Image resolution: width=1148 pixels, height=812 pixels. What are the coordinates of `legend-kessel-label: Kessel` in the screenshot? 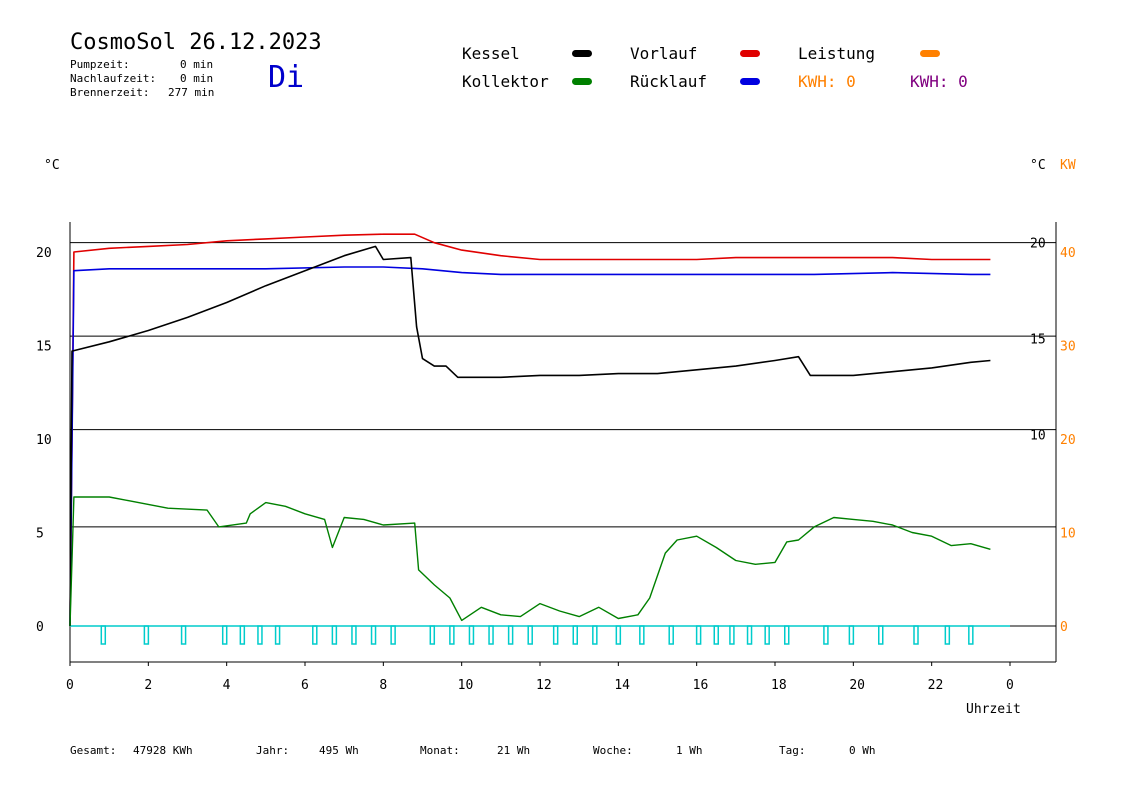 It's located at (491, 53).